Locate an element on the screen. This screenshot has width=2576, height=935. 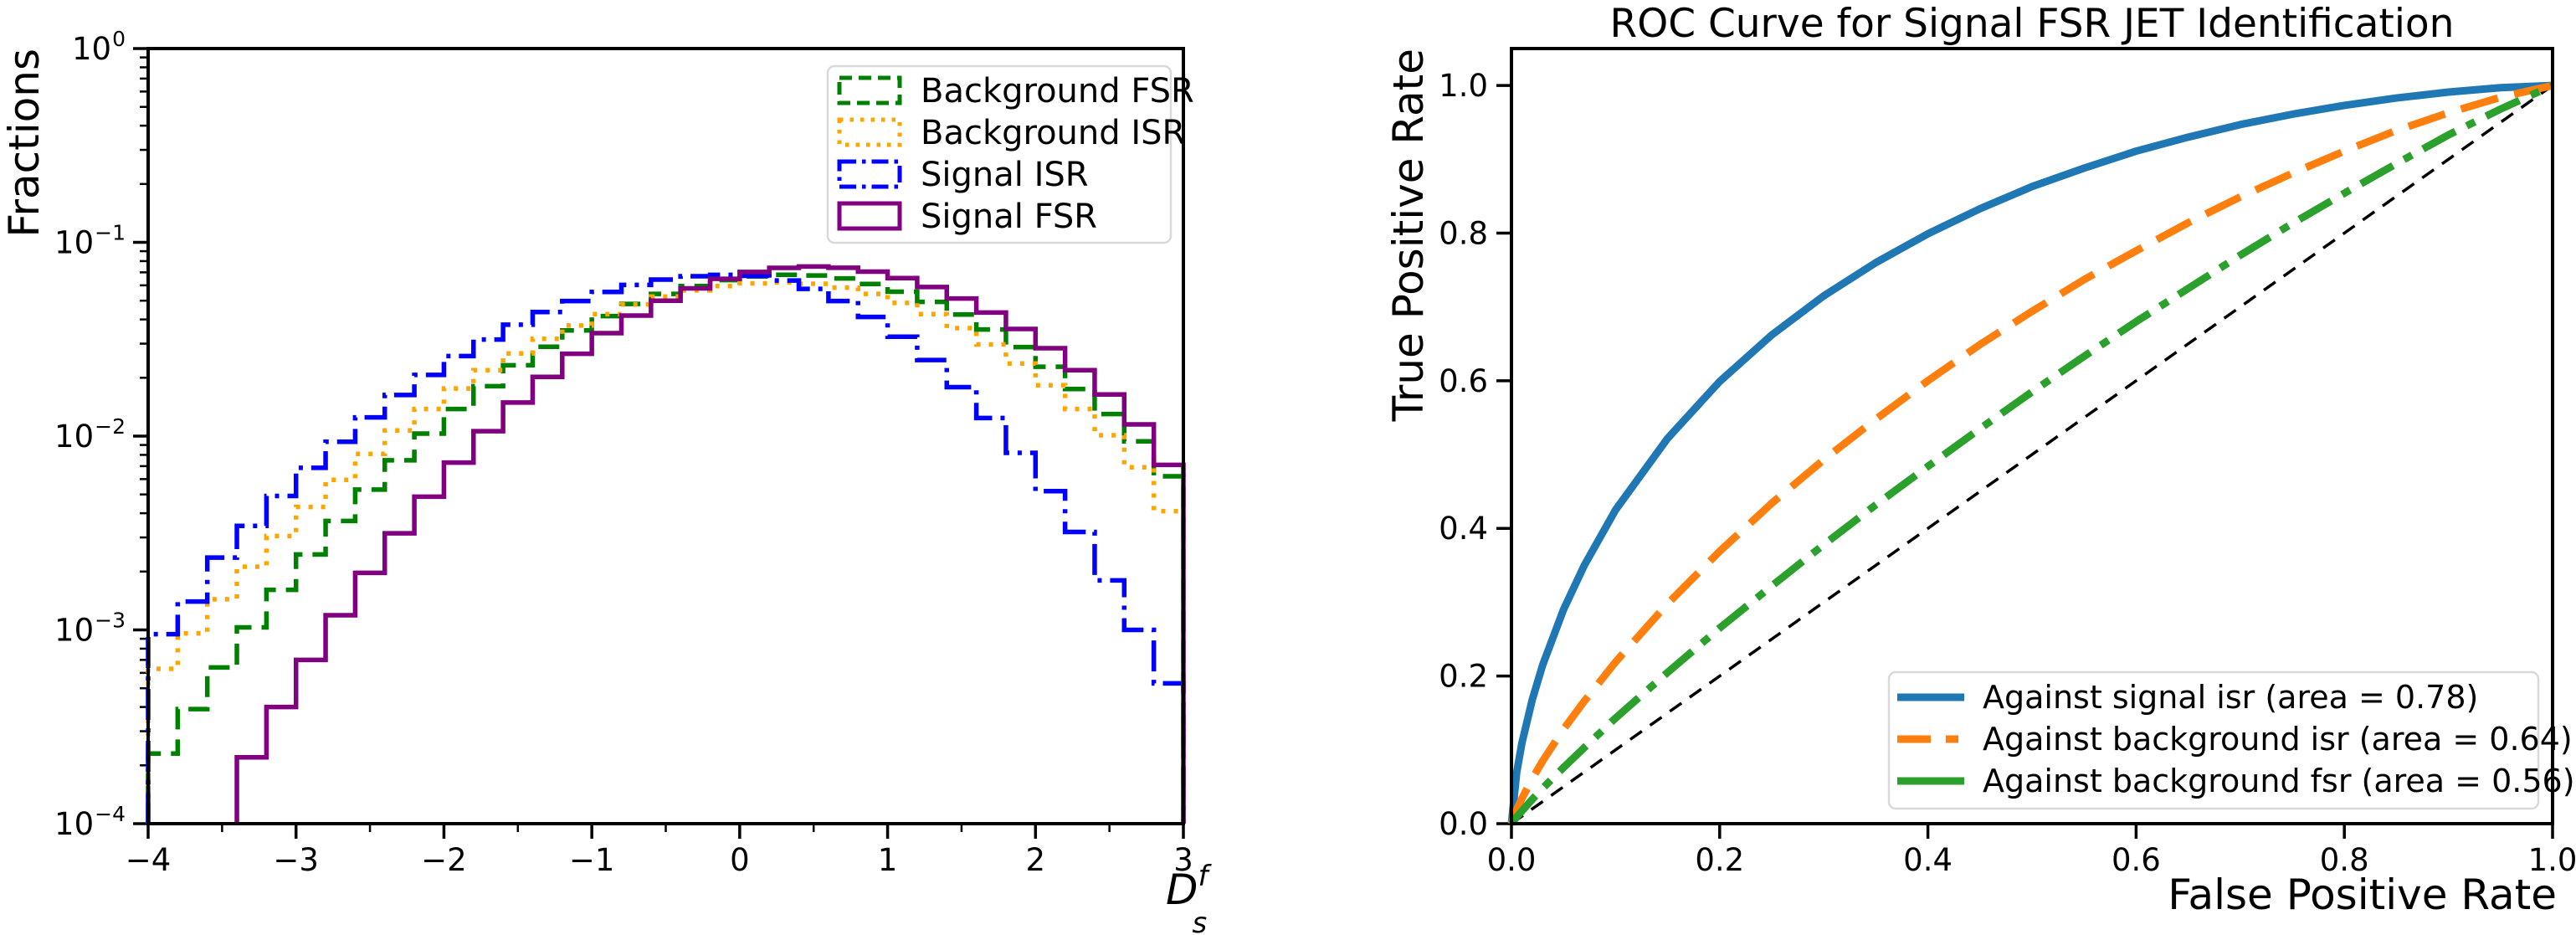
legend-label: Signal FSR is located at coordinates (1009, 217).